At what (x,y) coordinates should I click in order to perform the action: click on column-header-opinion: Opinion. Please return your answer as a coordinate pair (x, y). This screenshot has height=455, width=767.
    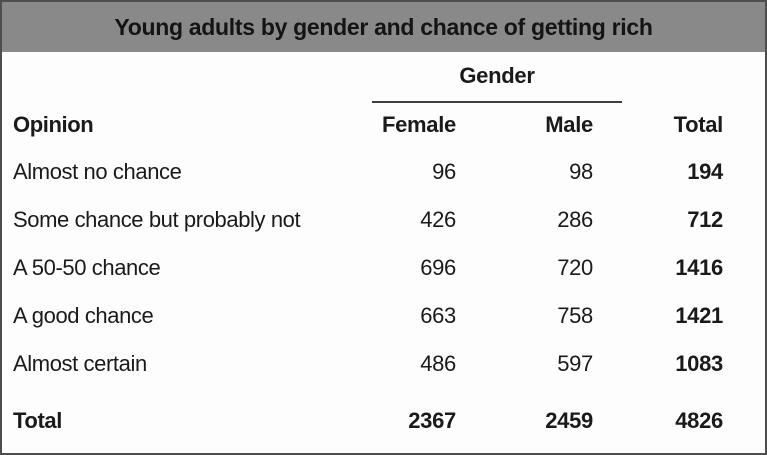
    Looking at the image, I should click on (53, 124).